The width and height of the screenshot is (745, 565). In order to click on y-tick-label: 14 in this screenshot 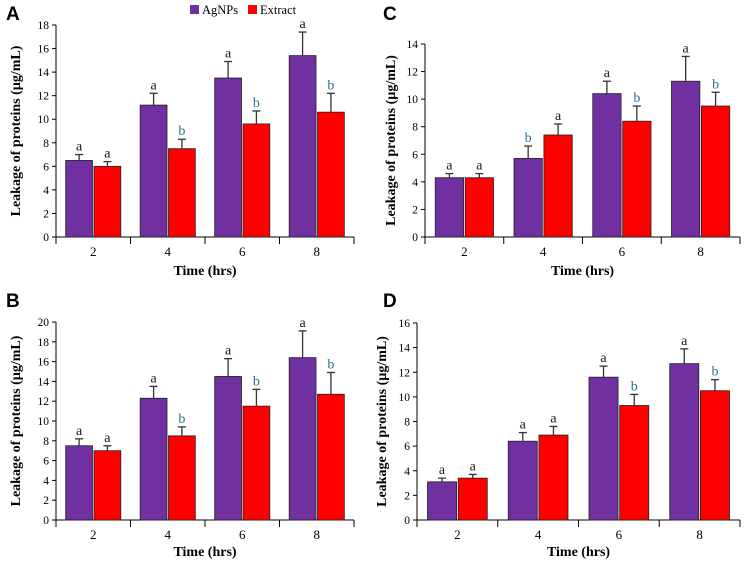, I will do `click(405, 349)`.